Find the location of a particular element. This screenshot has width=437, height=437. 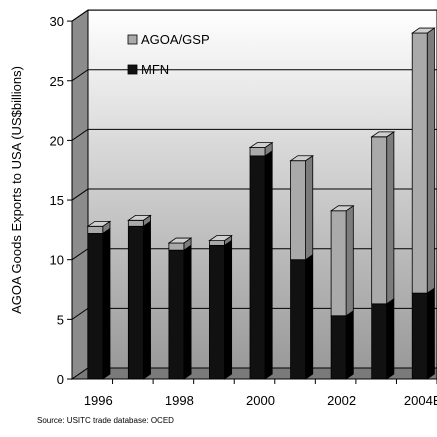

source-note: Source: USITC trade database: OCED is located at coordinates (105, 420).